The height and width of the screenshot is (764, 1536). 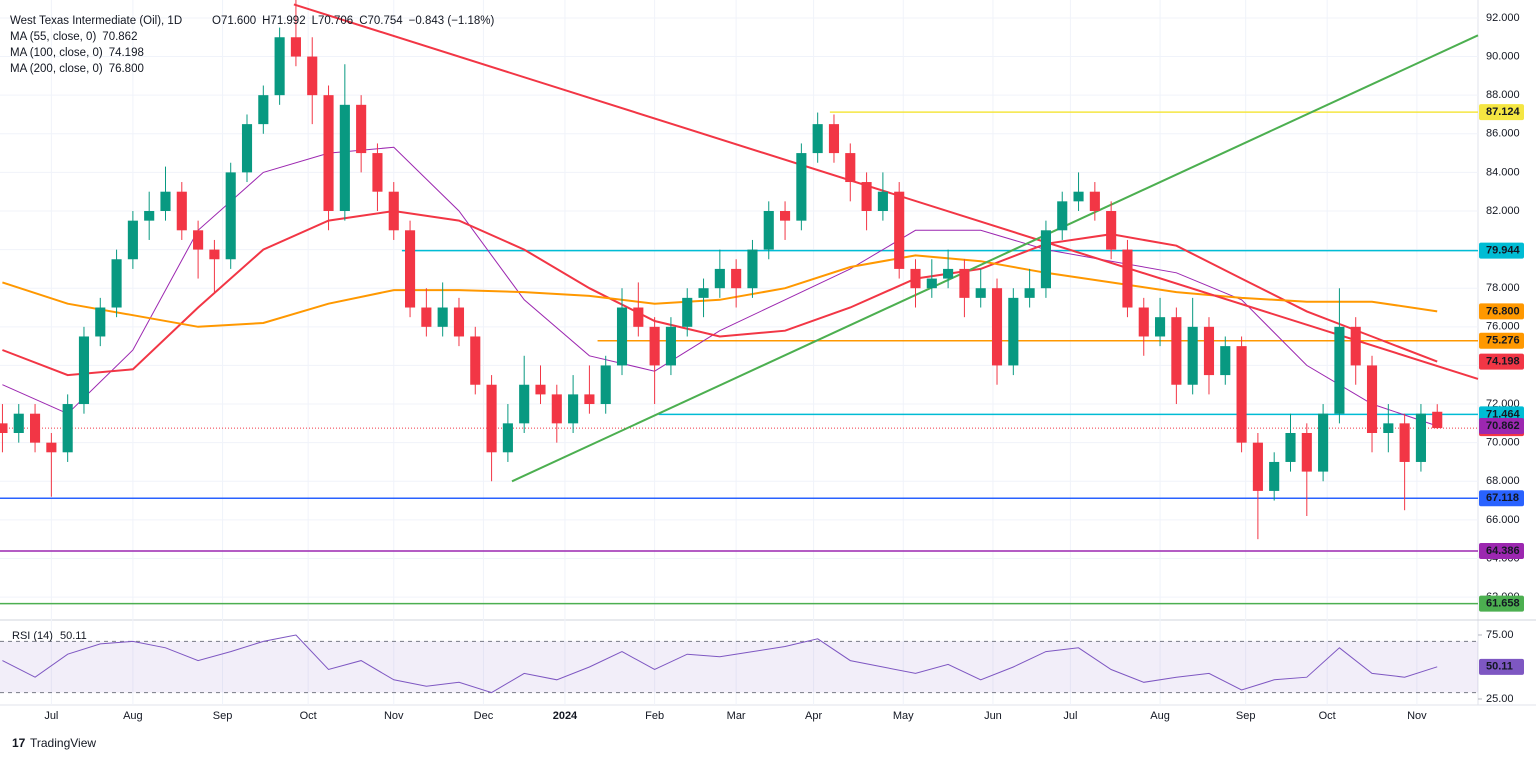 What do you see at coordinates (1502, 498) in the screenshot?
I see `price-badge-label: 67.118` at bounding box center [1502, 498].